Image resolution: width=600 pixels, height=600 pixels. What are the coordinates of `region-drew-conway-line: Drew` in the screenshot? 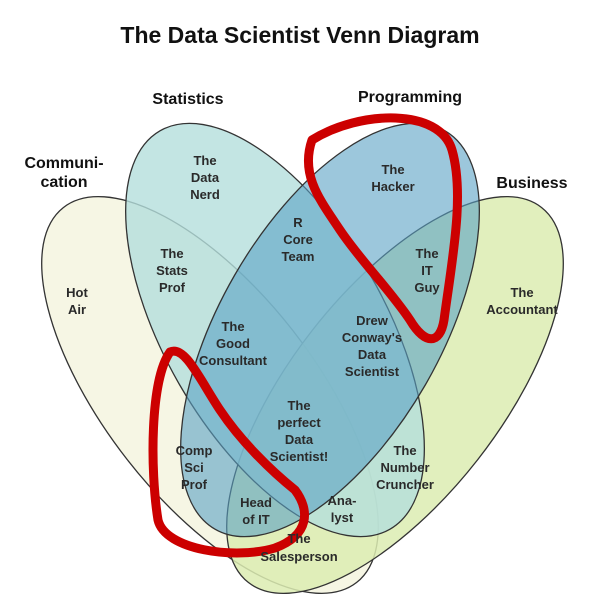 It's located at (372, 320).